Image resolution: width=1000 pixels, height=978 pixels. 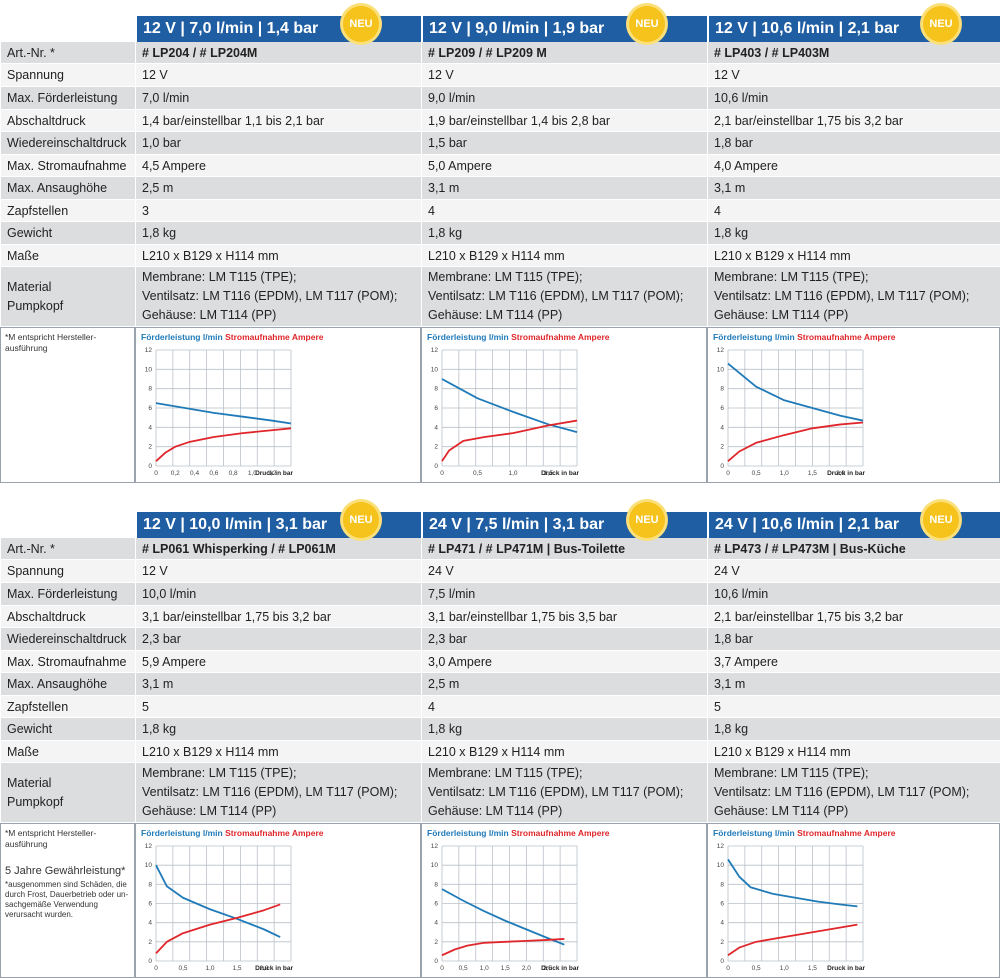 I want to click on y-tick-label: 12, so click(x=435, y=350).